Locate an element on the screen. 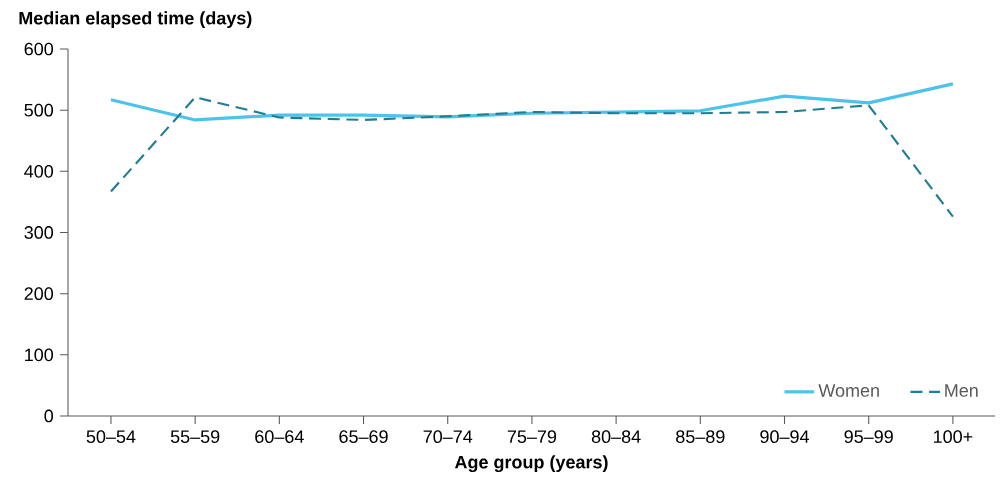 The height and width of the screenshot is (493, 1001). x-tick-label: 85–89 is located at coordinates (700, 436).